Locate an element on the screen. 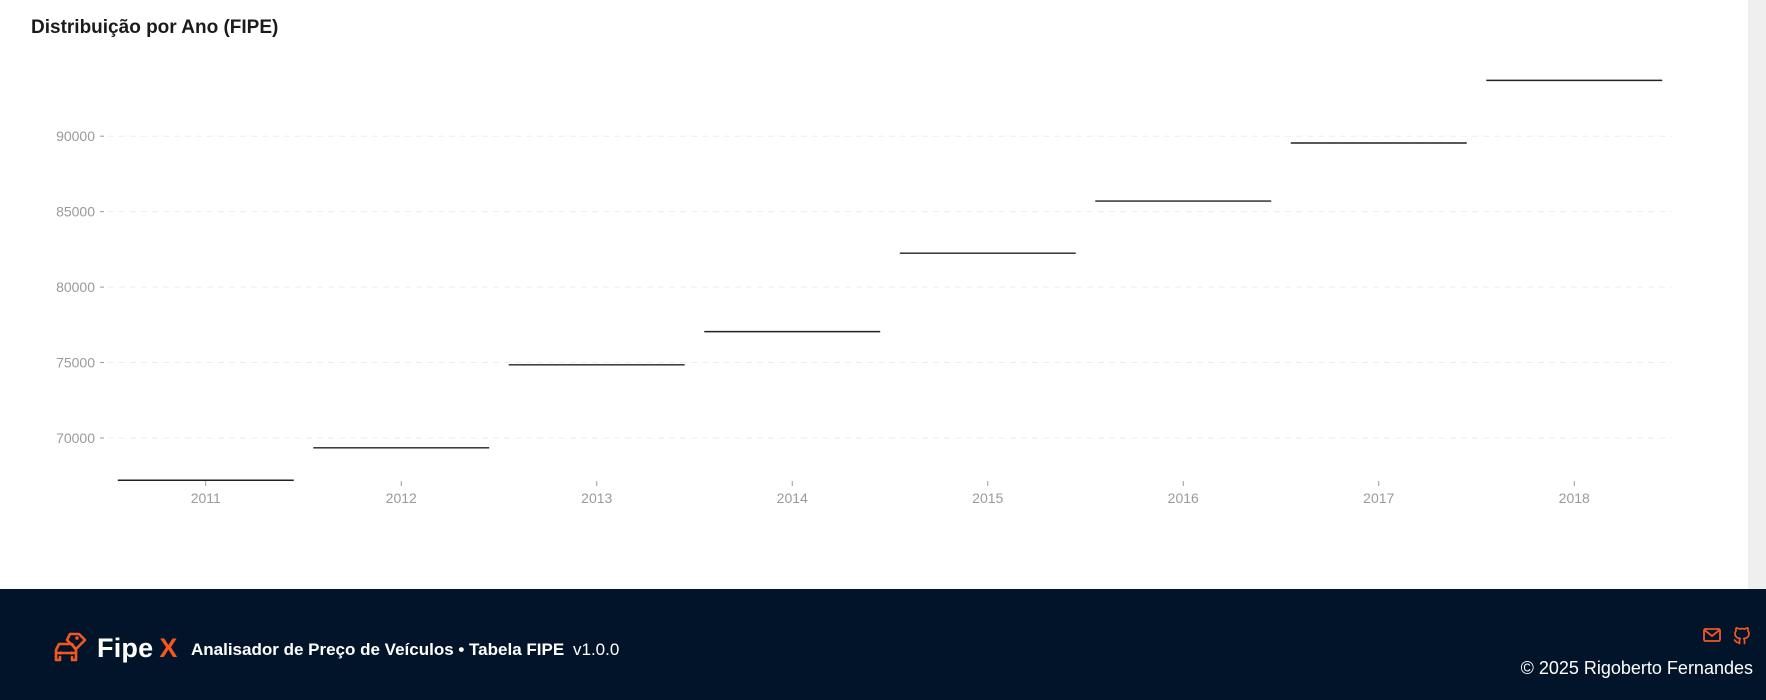 The height and width of the screenshot is (700, 1766). x-tick-label: 2011 is located at coordinates (206, 498).